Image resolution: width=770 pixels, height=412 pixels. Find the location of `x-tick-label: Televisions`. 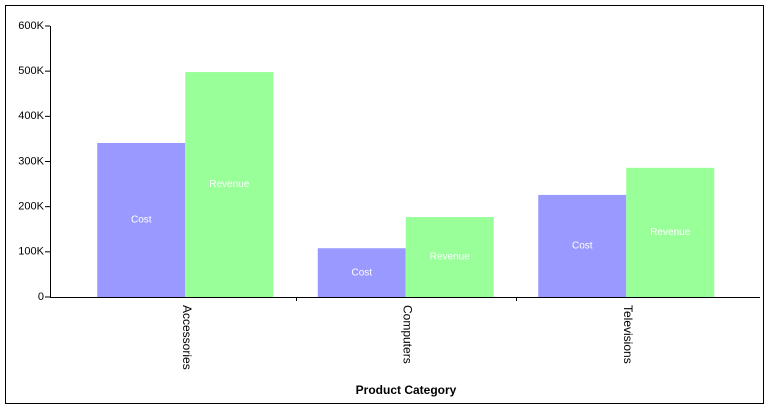

x-tick-label: Televisions is located at coordinates (628, 334).